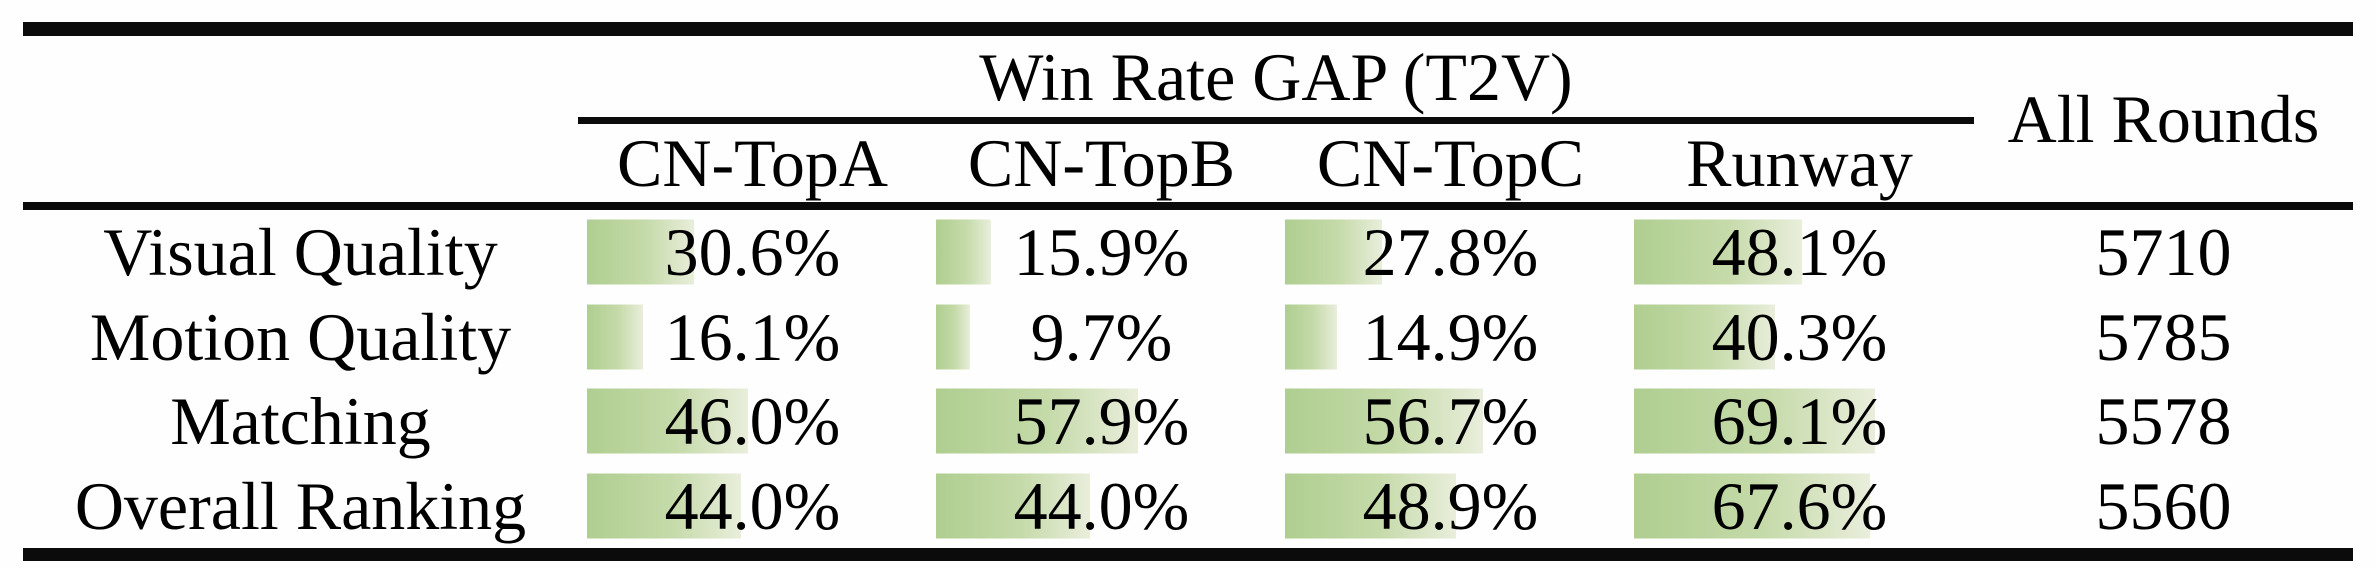  I want to click on win-rate-value: 48.9%, so click(1450, 505).